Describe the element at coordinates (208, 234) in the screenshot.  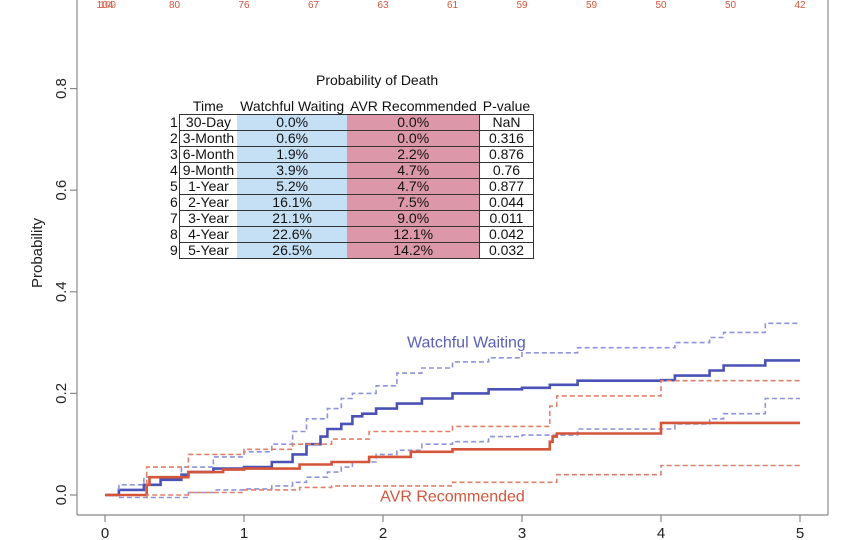
I see `time-cell: 4-Year` at that location.